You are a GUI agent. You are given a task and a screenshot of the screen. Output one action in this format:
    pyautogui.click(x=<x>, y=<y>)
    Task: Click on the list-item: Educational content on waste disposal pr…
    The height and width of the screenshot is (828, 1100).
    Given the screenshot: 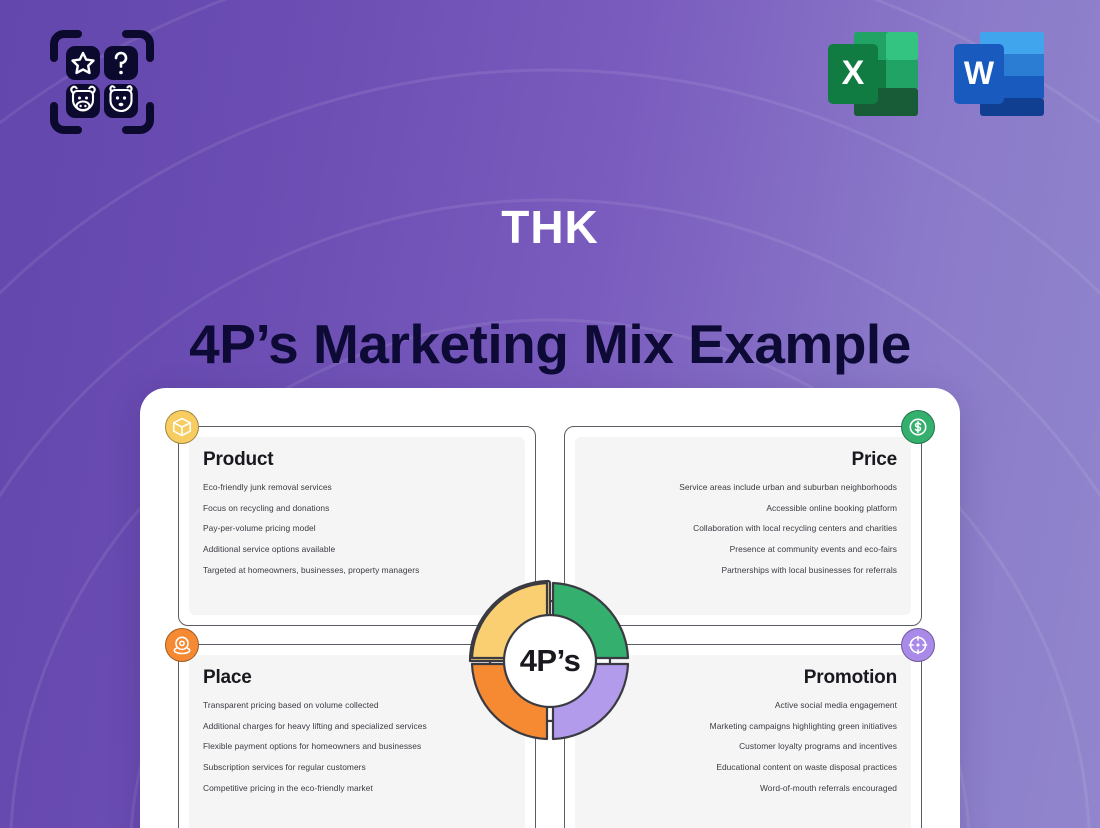 What is the action you would take?
    pyautogui.click(x=806, y=767)
    